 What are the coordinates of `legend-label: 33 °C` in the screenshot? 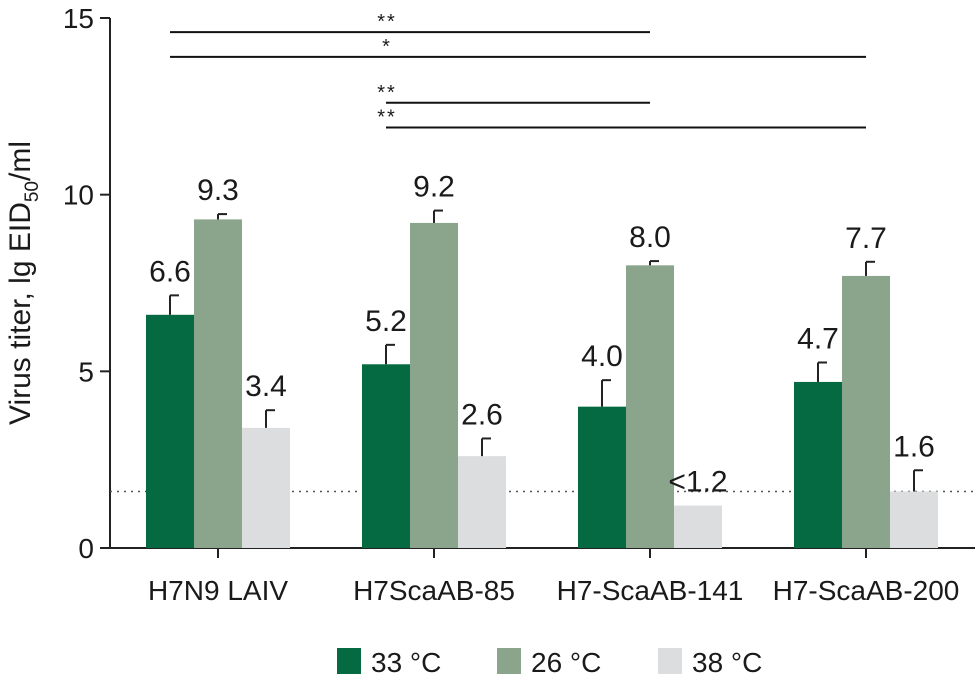 It's located at (406, 662).